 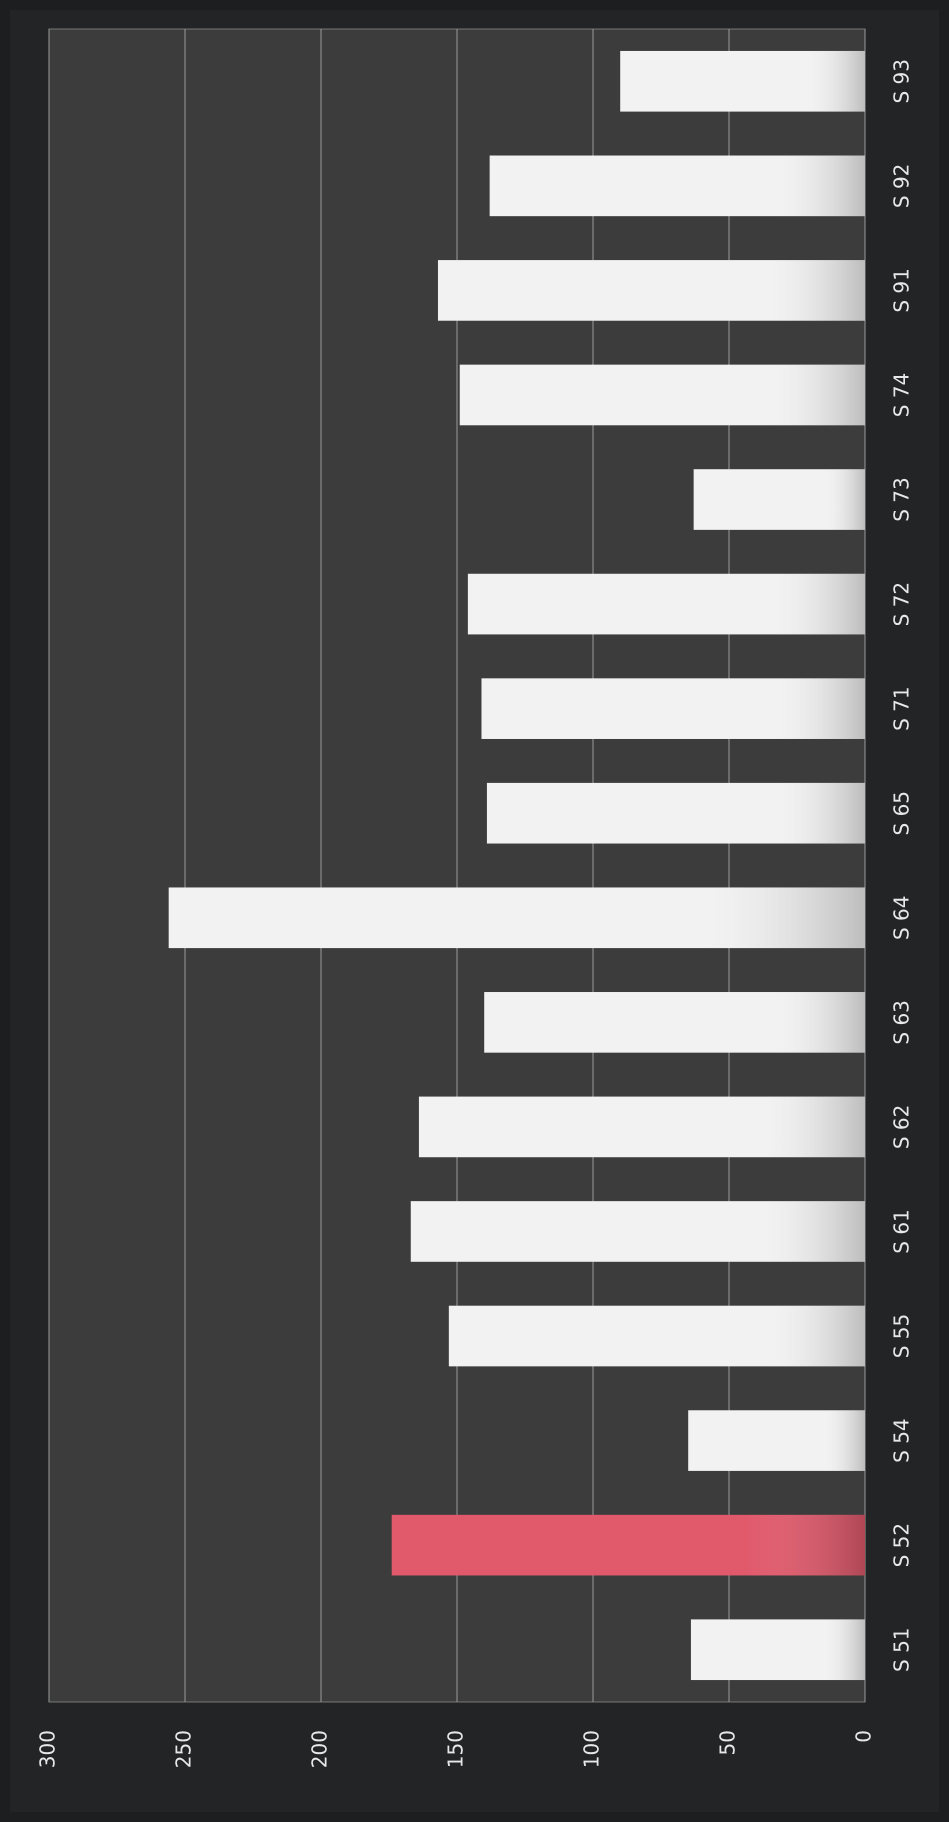 I want to click on y-tick-label: 300, so click(x=48, y=1749).